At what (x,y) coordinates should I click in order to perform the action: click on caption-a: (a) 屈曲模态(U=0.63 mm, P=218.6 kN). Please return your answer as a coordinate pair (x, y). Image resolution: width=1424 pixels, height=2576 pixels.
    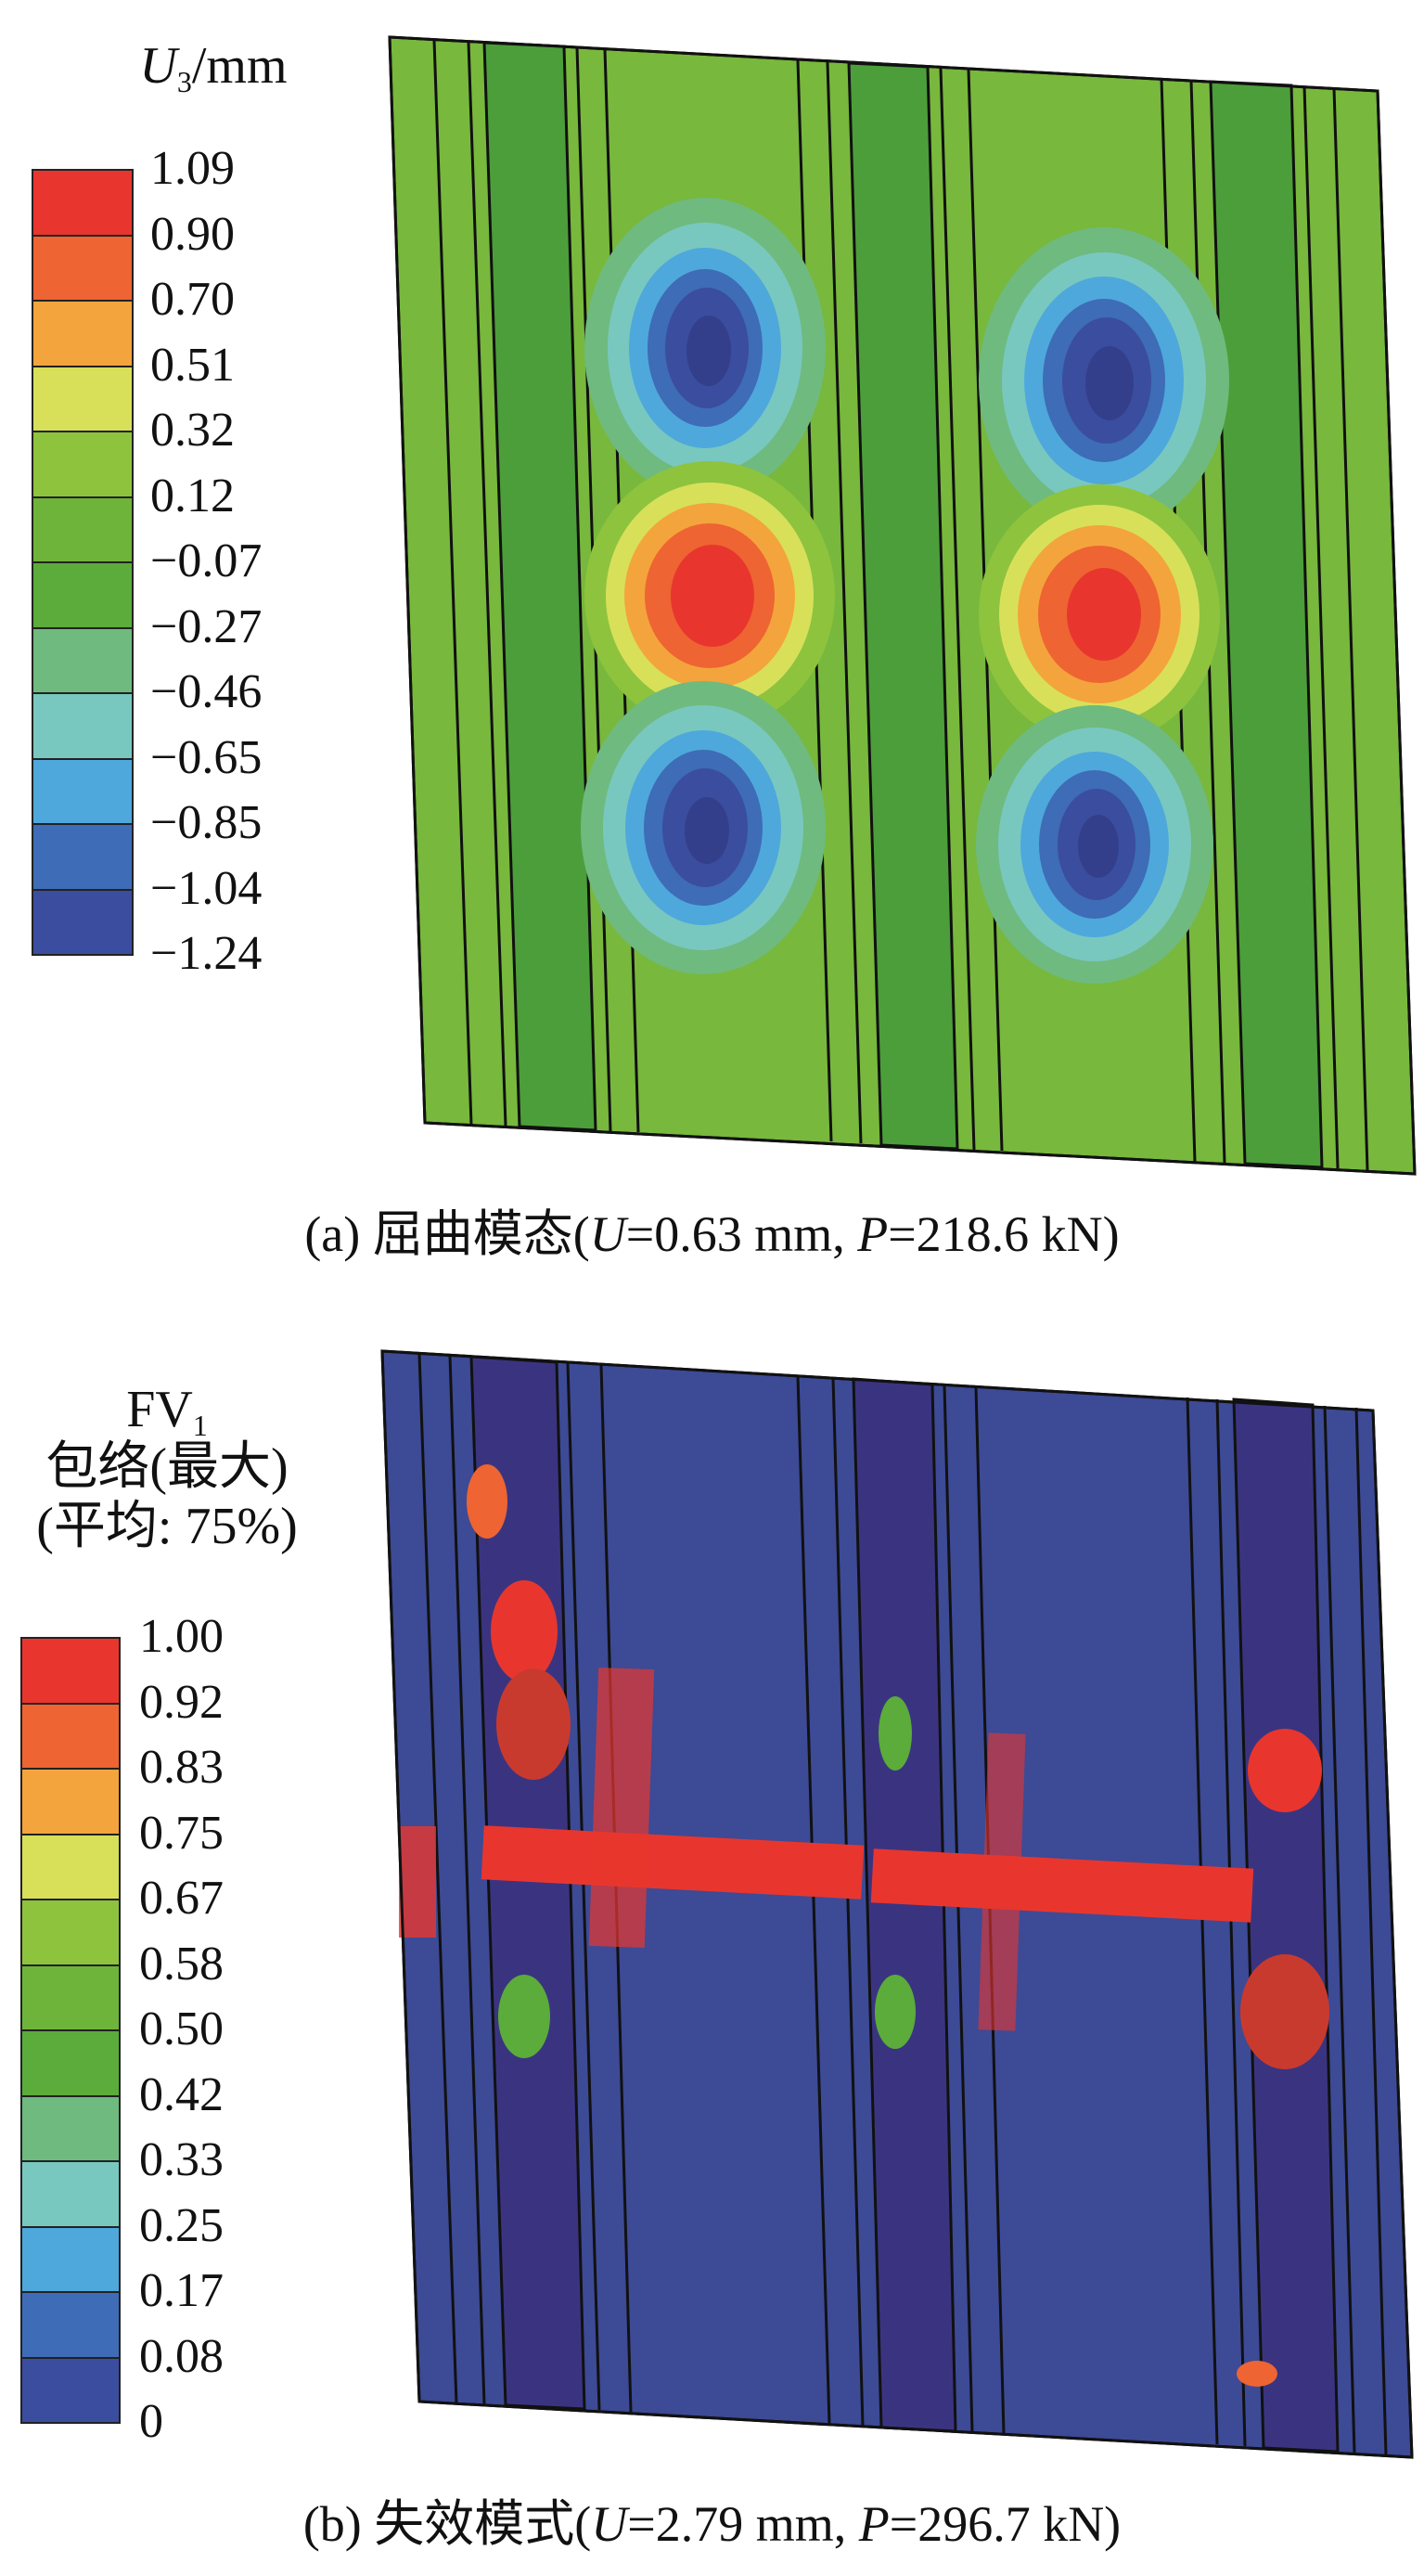
    Looking at the image, I should click on (712, 1234).